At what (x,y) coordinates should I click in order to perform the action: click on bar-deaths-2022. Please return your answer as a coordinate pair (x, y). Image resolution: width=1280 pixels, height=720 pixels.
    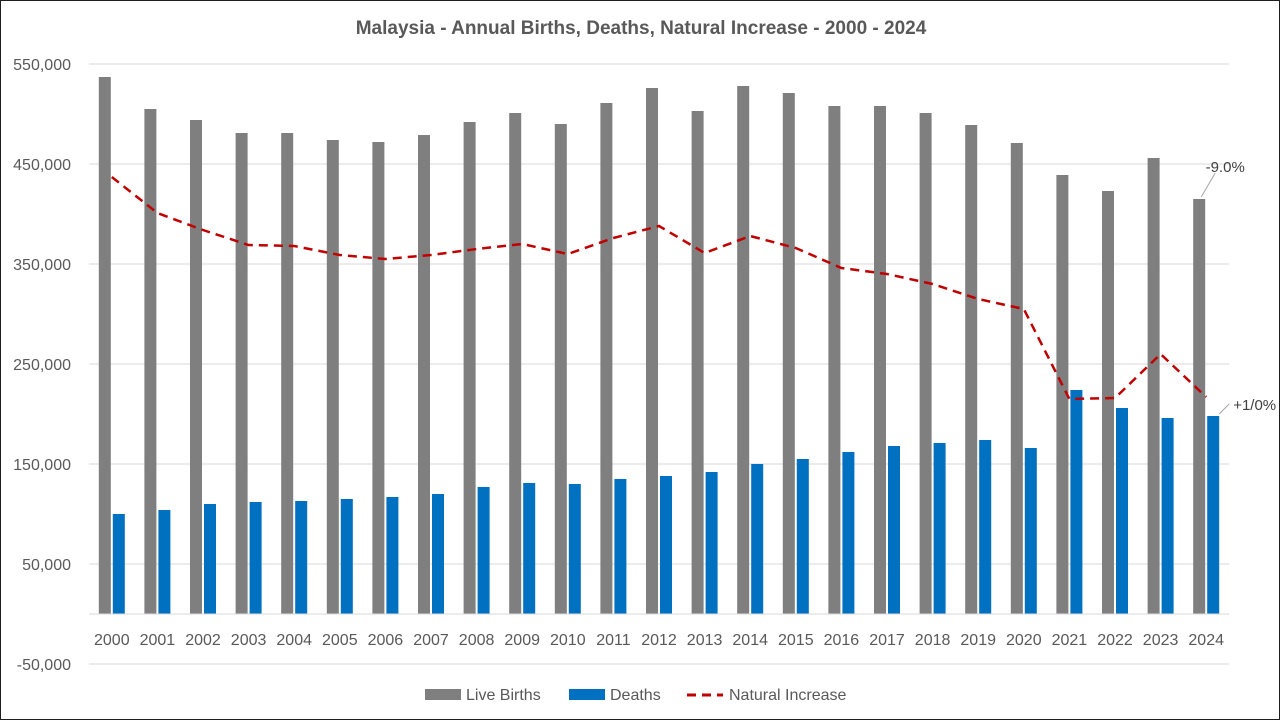
    Looking at the image, I should click on (1122, 511).